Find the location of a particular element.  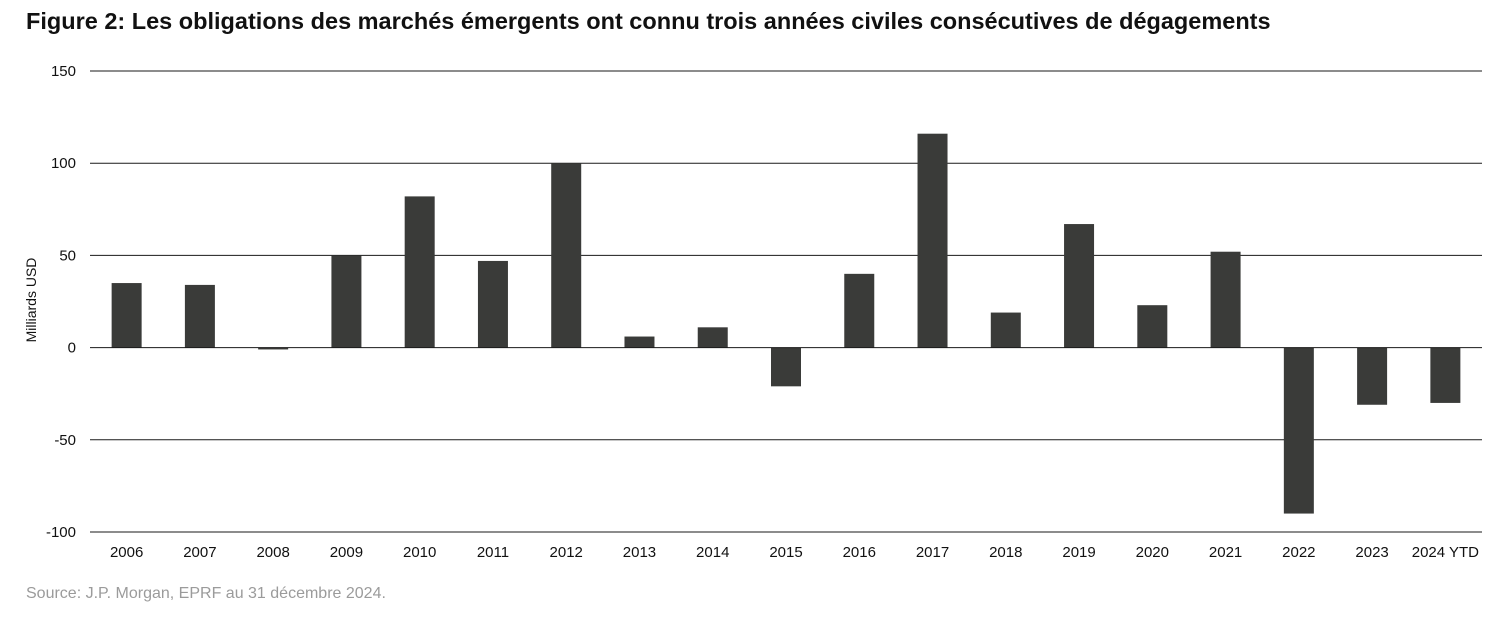

bar-2016 is located at coordinates (859, 310).